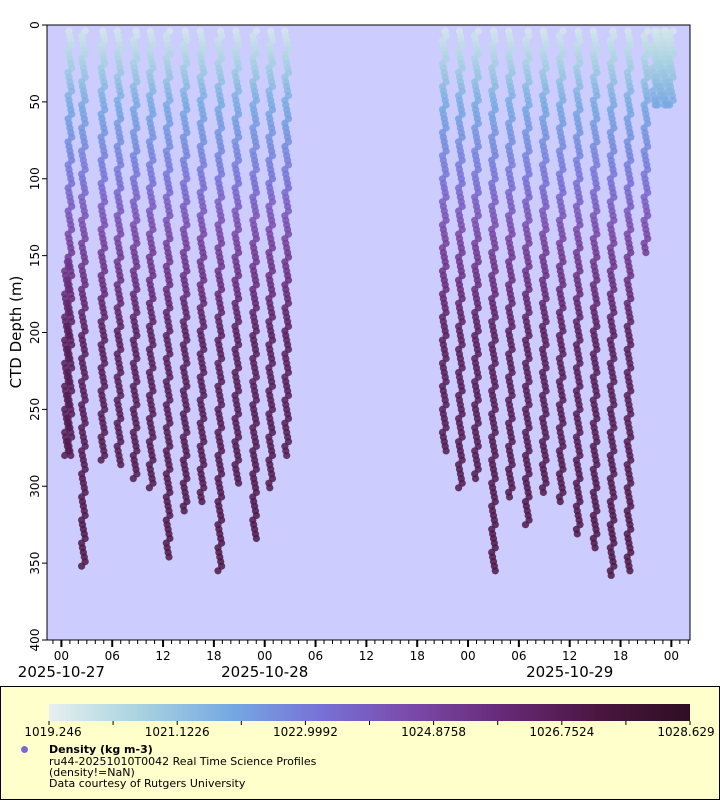 The width and height of the screenshot is (720, 800). What do you see at coordinates (16, 332) in the screenshot?
I see `y-axis-title: CTD Depth (m)` at bounding box center [16, 332].